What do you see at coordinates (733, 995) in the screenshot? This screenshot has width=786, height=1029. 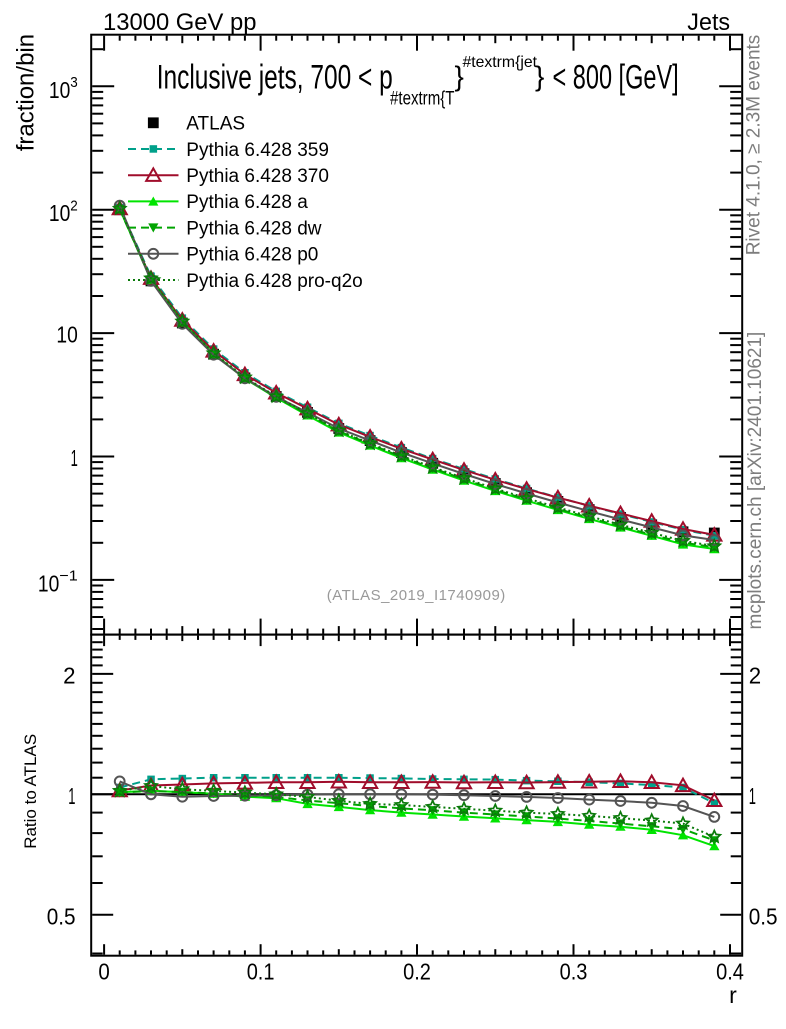 I see `svg-text: r` at bounding box center [733, 995].